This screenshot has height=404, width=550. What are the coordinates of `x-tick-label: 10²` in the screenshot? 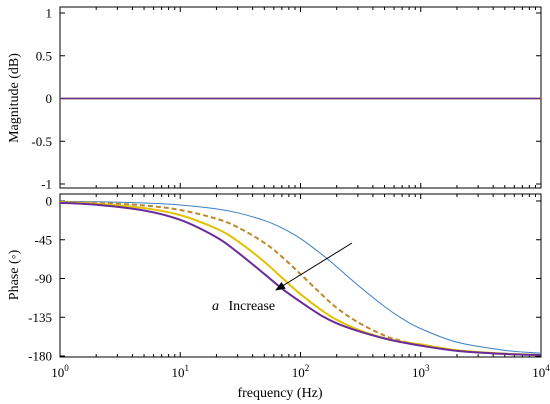 It's located at (301, 371).